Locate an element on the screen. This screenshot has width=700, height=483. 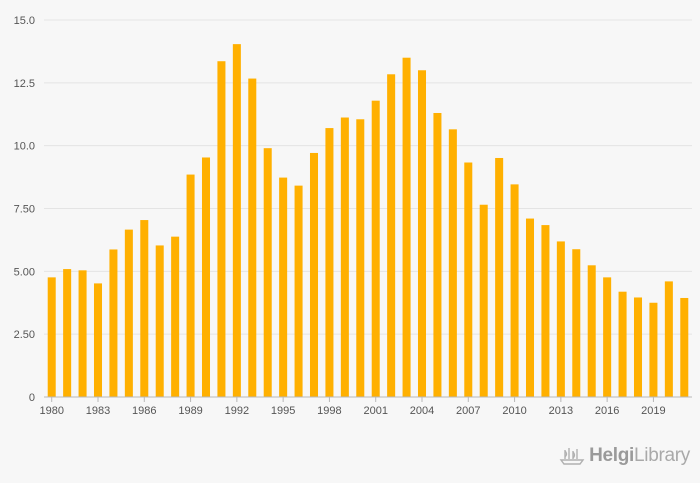
y-tick-label: 15.0 is located at coordinates (24, 21).